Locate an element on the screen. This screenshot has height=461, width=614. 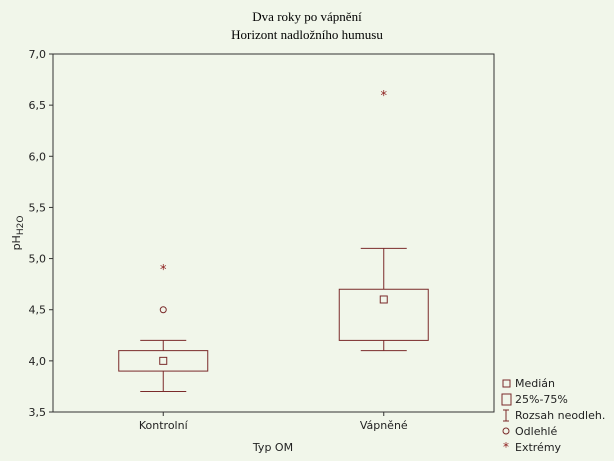
x-axis-label: Typ OM is located at coordinates (272, 447).